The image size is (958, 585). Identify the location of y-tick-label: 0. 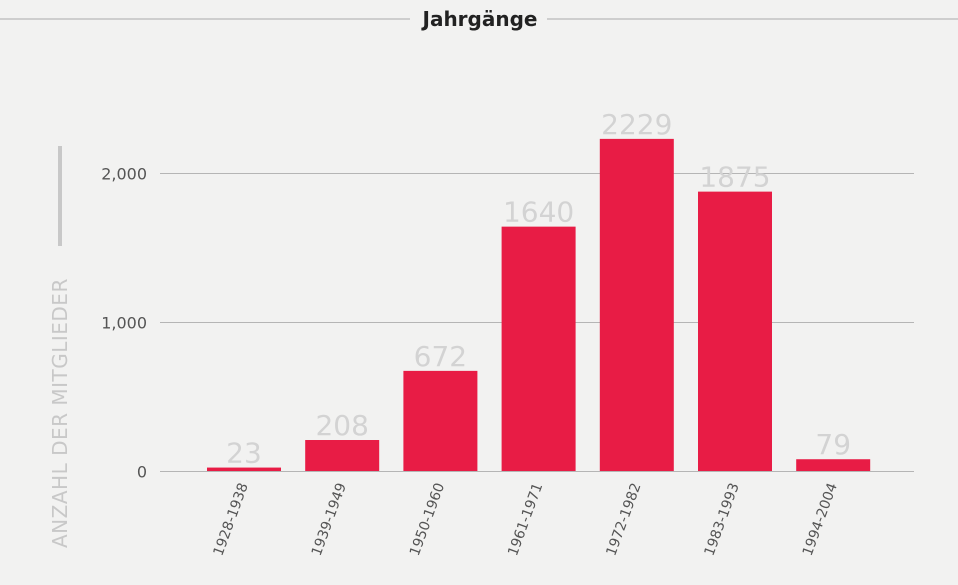
(142, 472).